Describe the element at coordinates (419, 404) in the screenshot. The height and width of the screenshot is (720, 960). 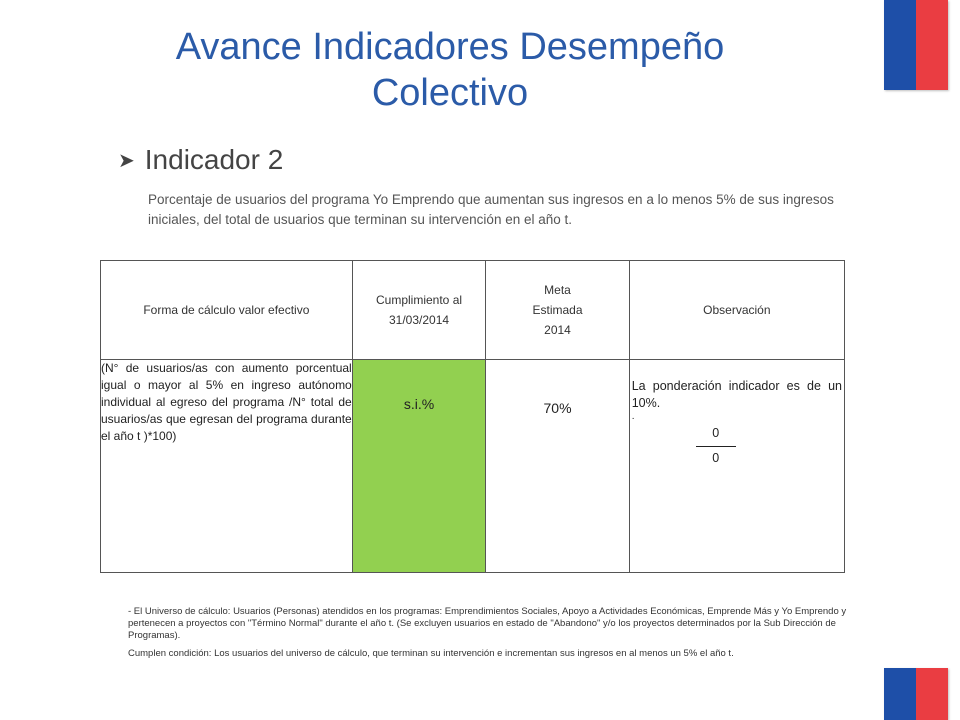
I see `cumplimiento-value: s.i.%` at that location.